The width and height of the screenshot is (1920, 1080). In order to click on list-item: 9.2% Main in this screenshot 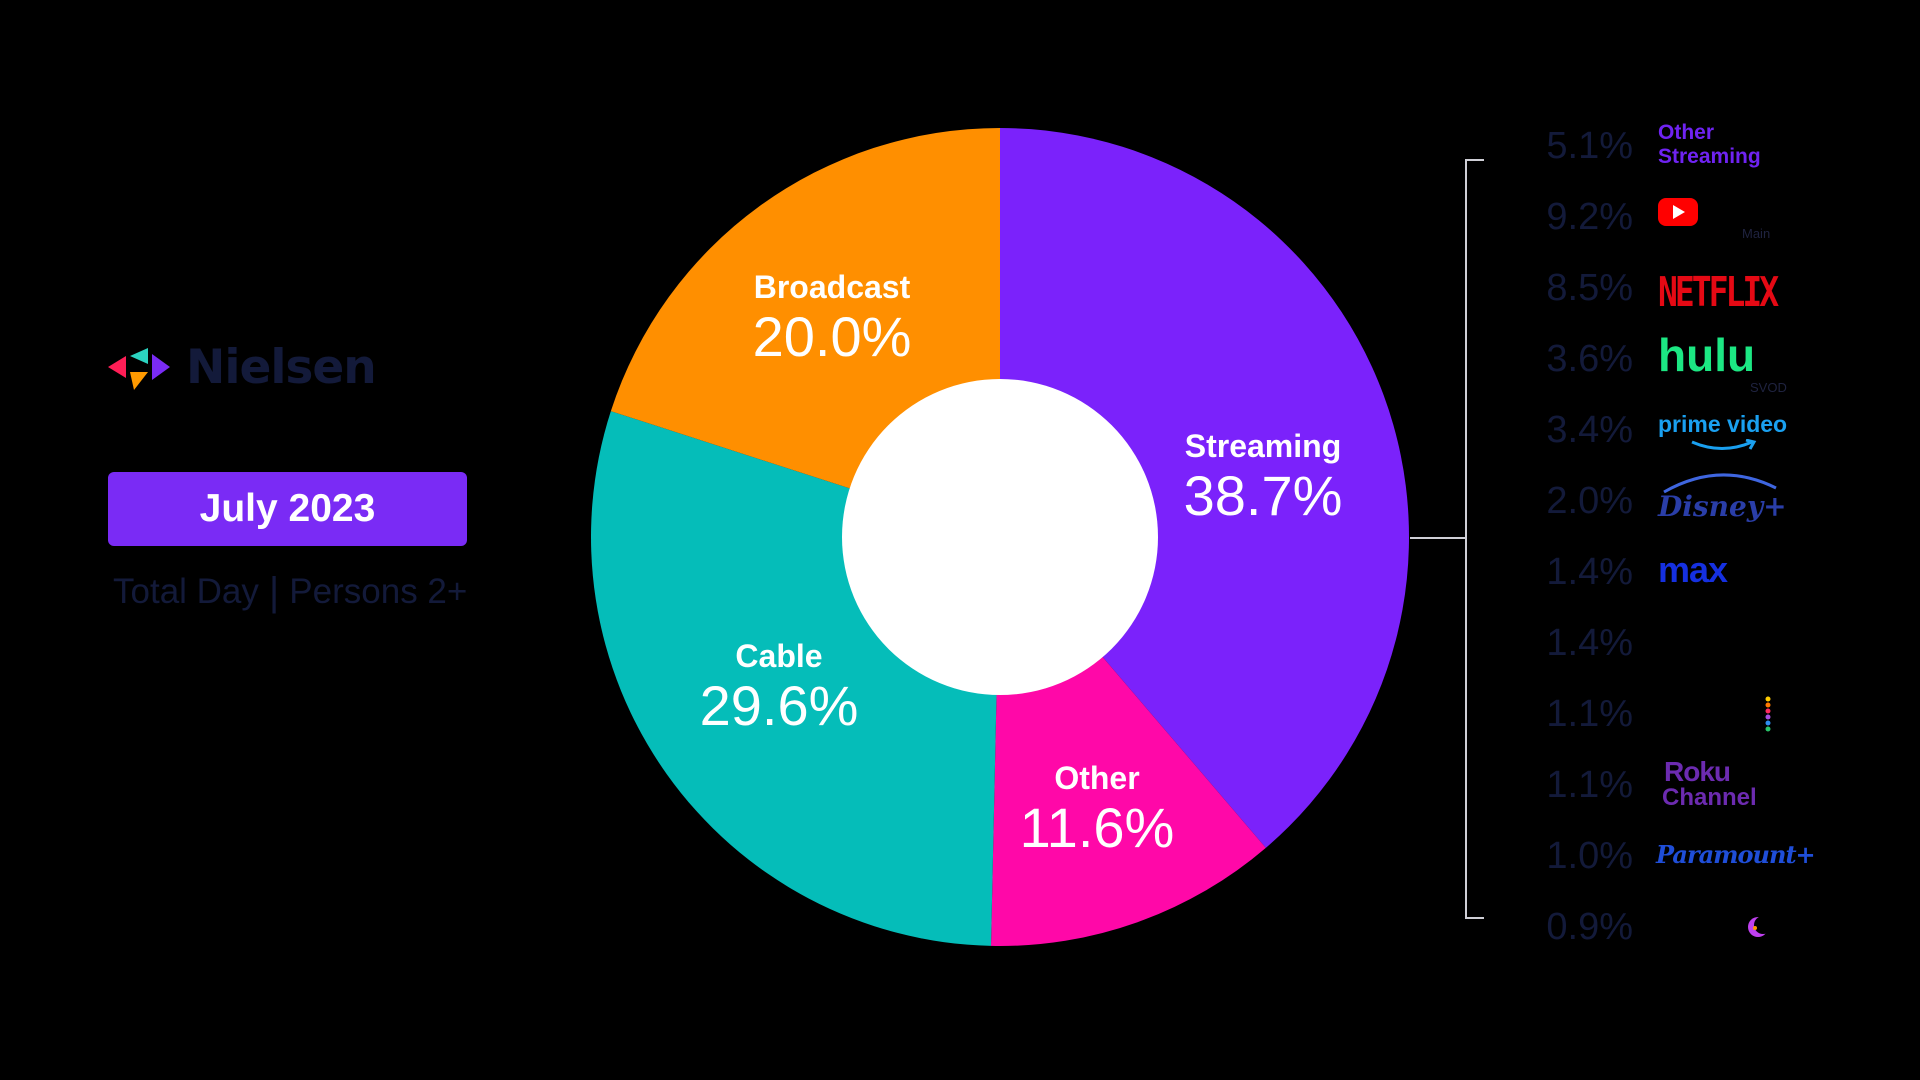, I will do `click(1650, 217)`.